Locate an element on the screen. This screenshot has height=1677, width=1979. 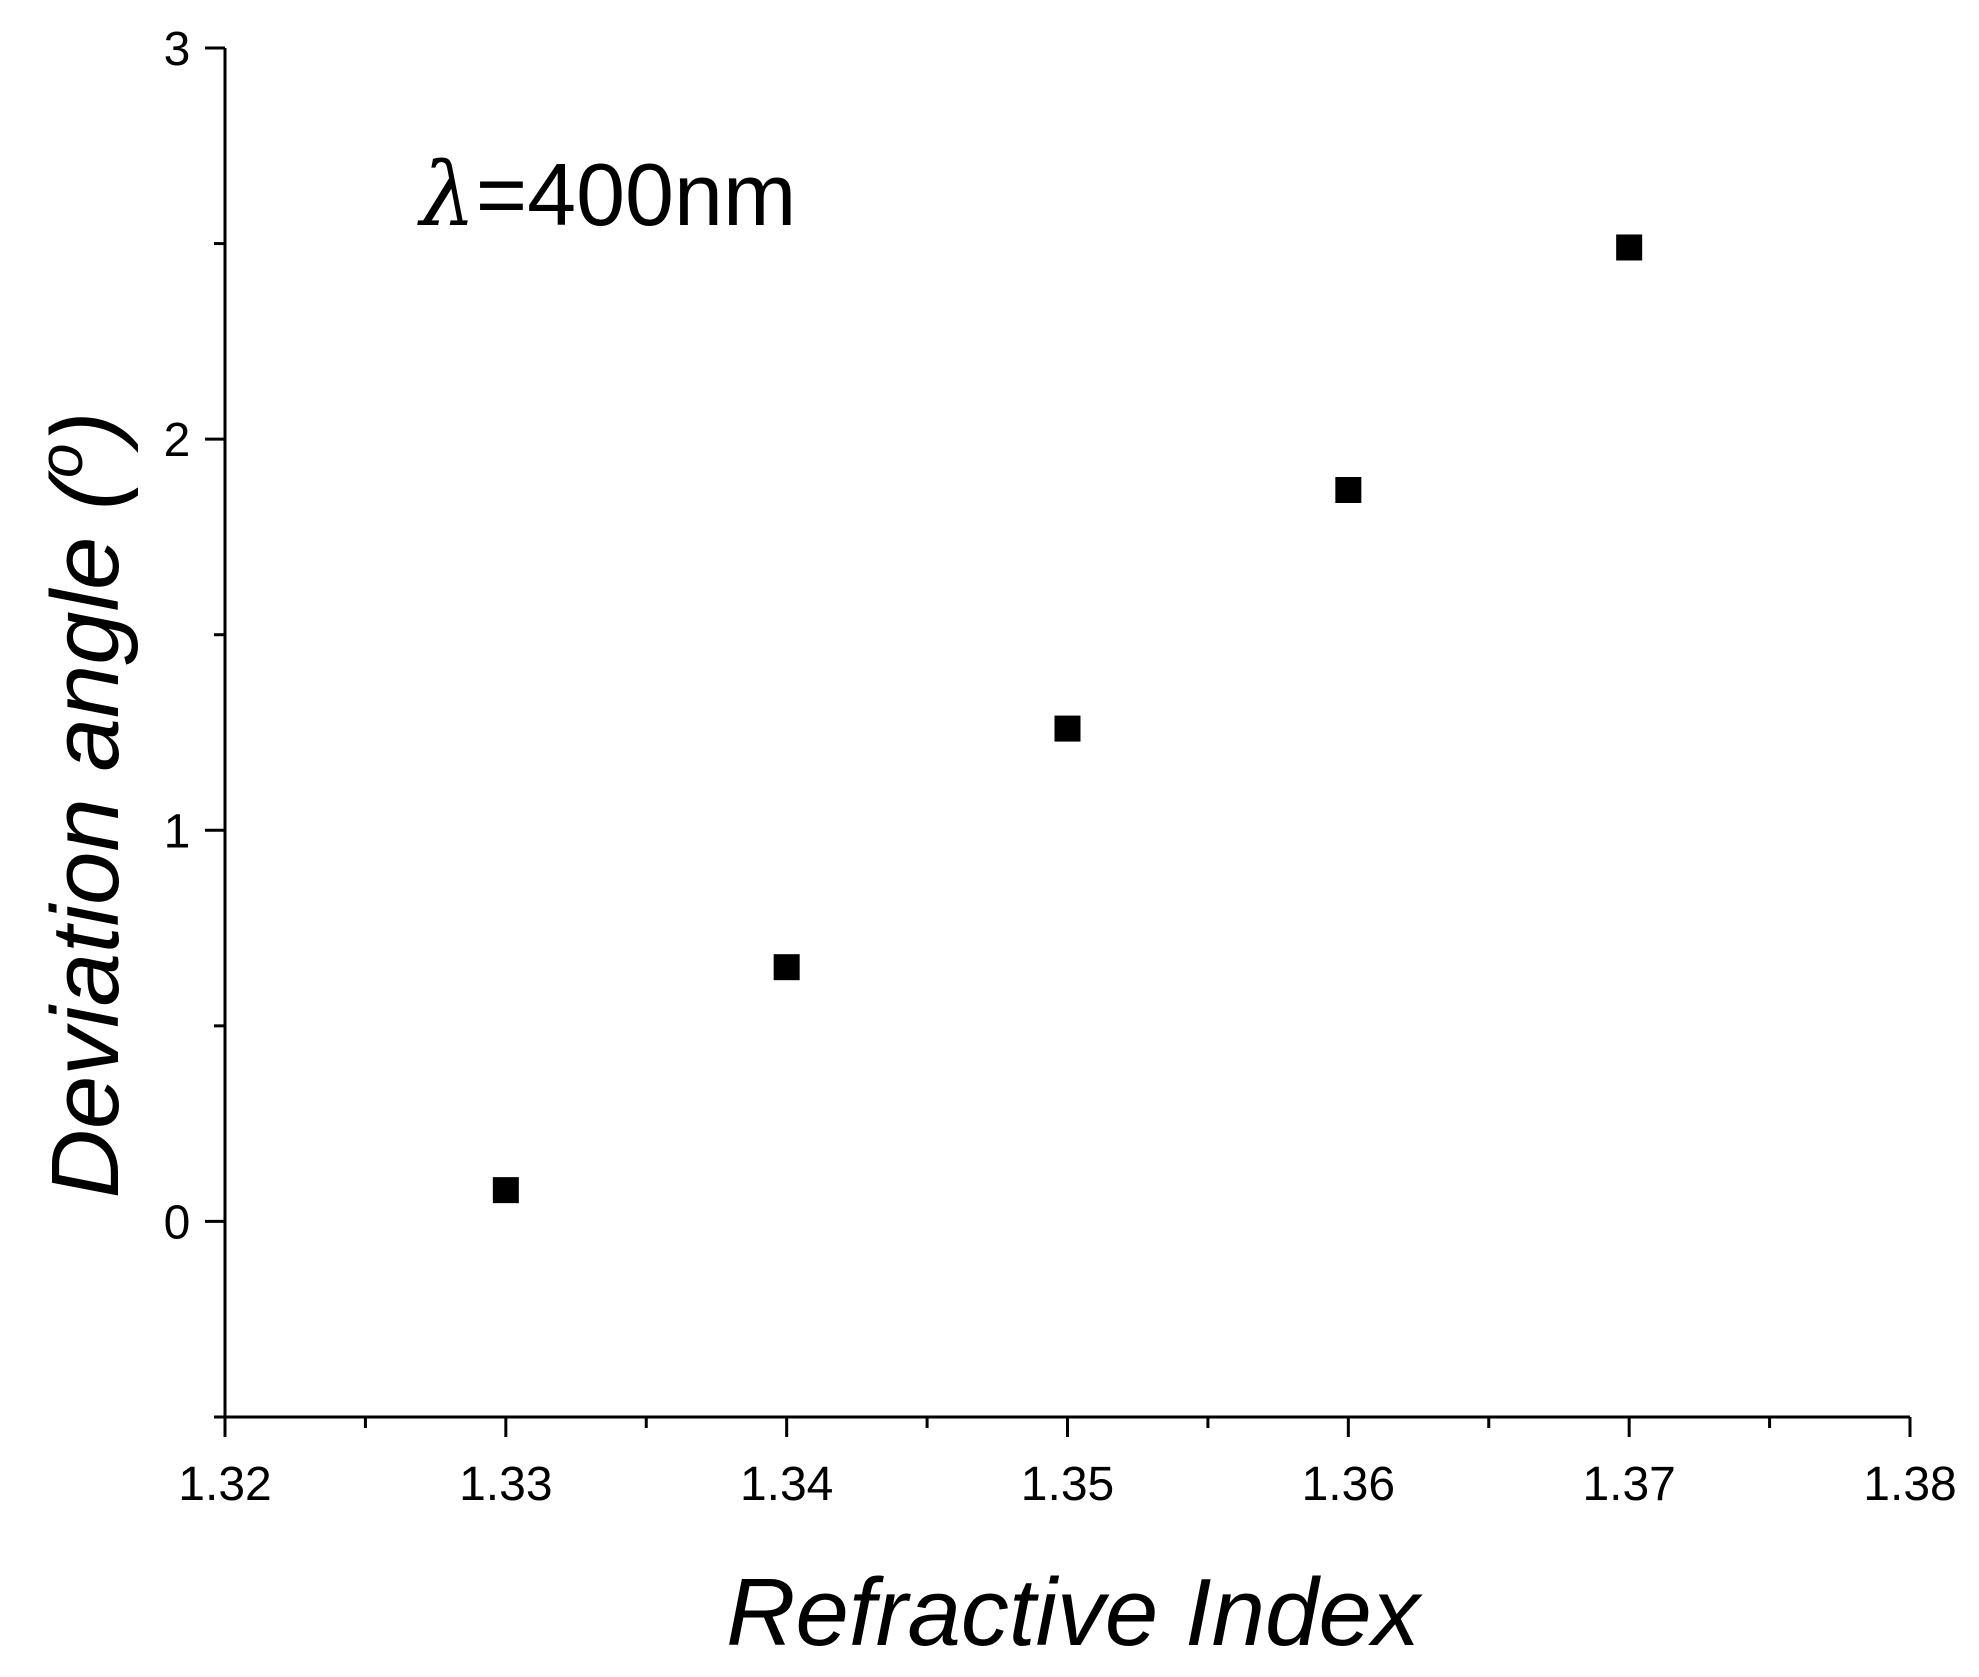
x-tick-label: 1.35 is located at coordinates (1067, 1484).